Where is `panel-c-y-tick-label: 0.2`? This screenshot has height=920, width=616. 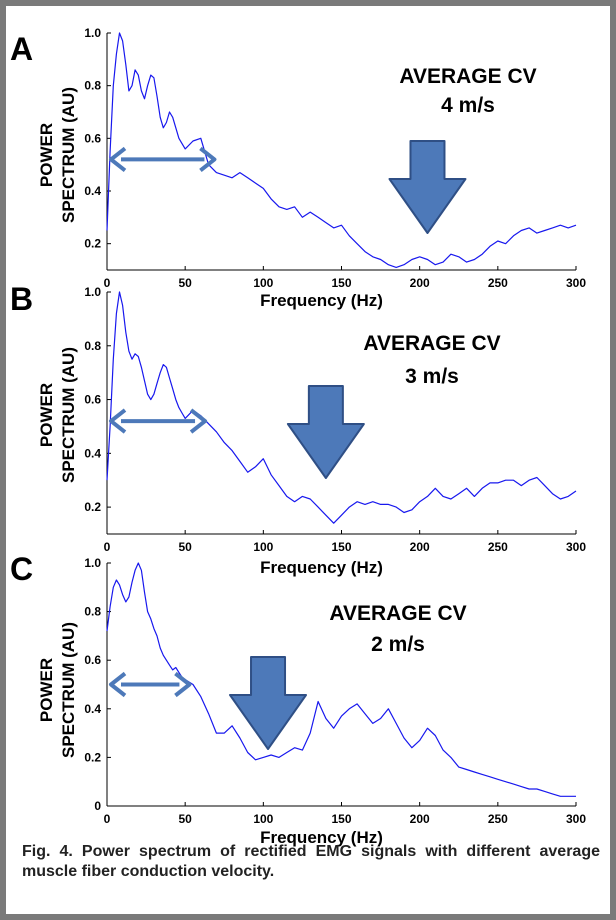
panel-c-y-tick-label: 0.2 is located at coordinates (92, 757).